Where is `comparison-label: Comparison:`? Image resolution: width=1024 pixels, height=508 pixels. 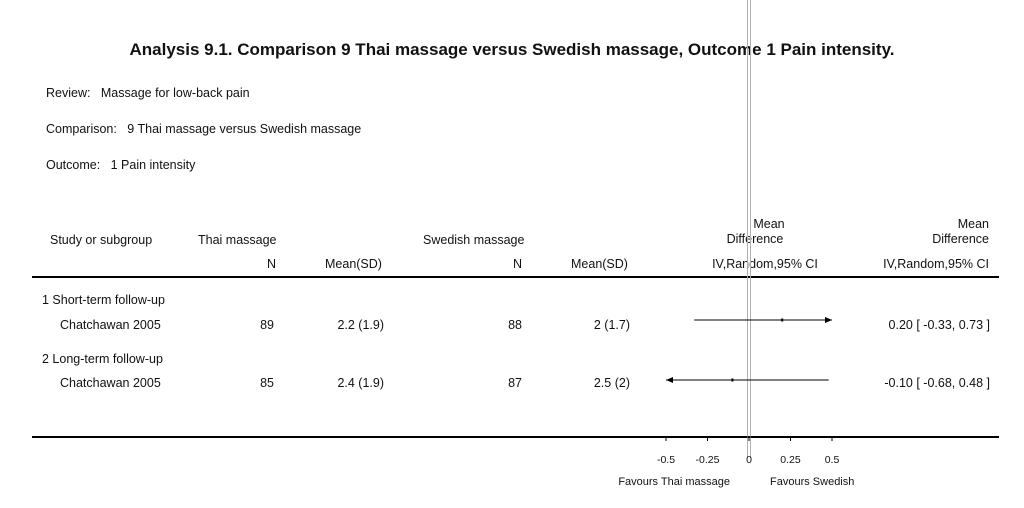
comparison-label: Comparison: is located at coordinates (81, 129).